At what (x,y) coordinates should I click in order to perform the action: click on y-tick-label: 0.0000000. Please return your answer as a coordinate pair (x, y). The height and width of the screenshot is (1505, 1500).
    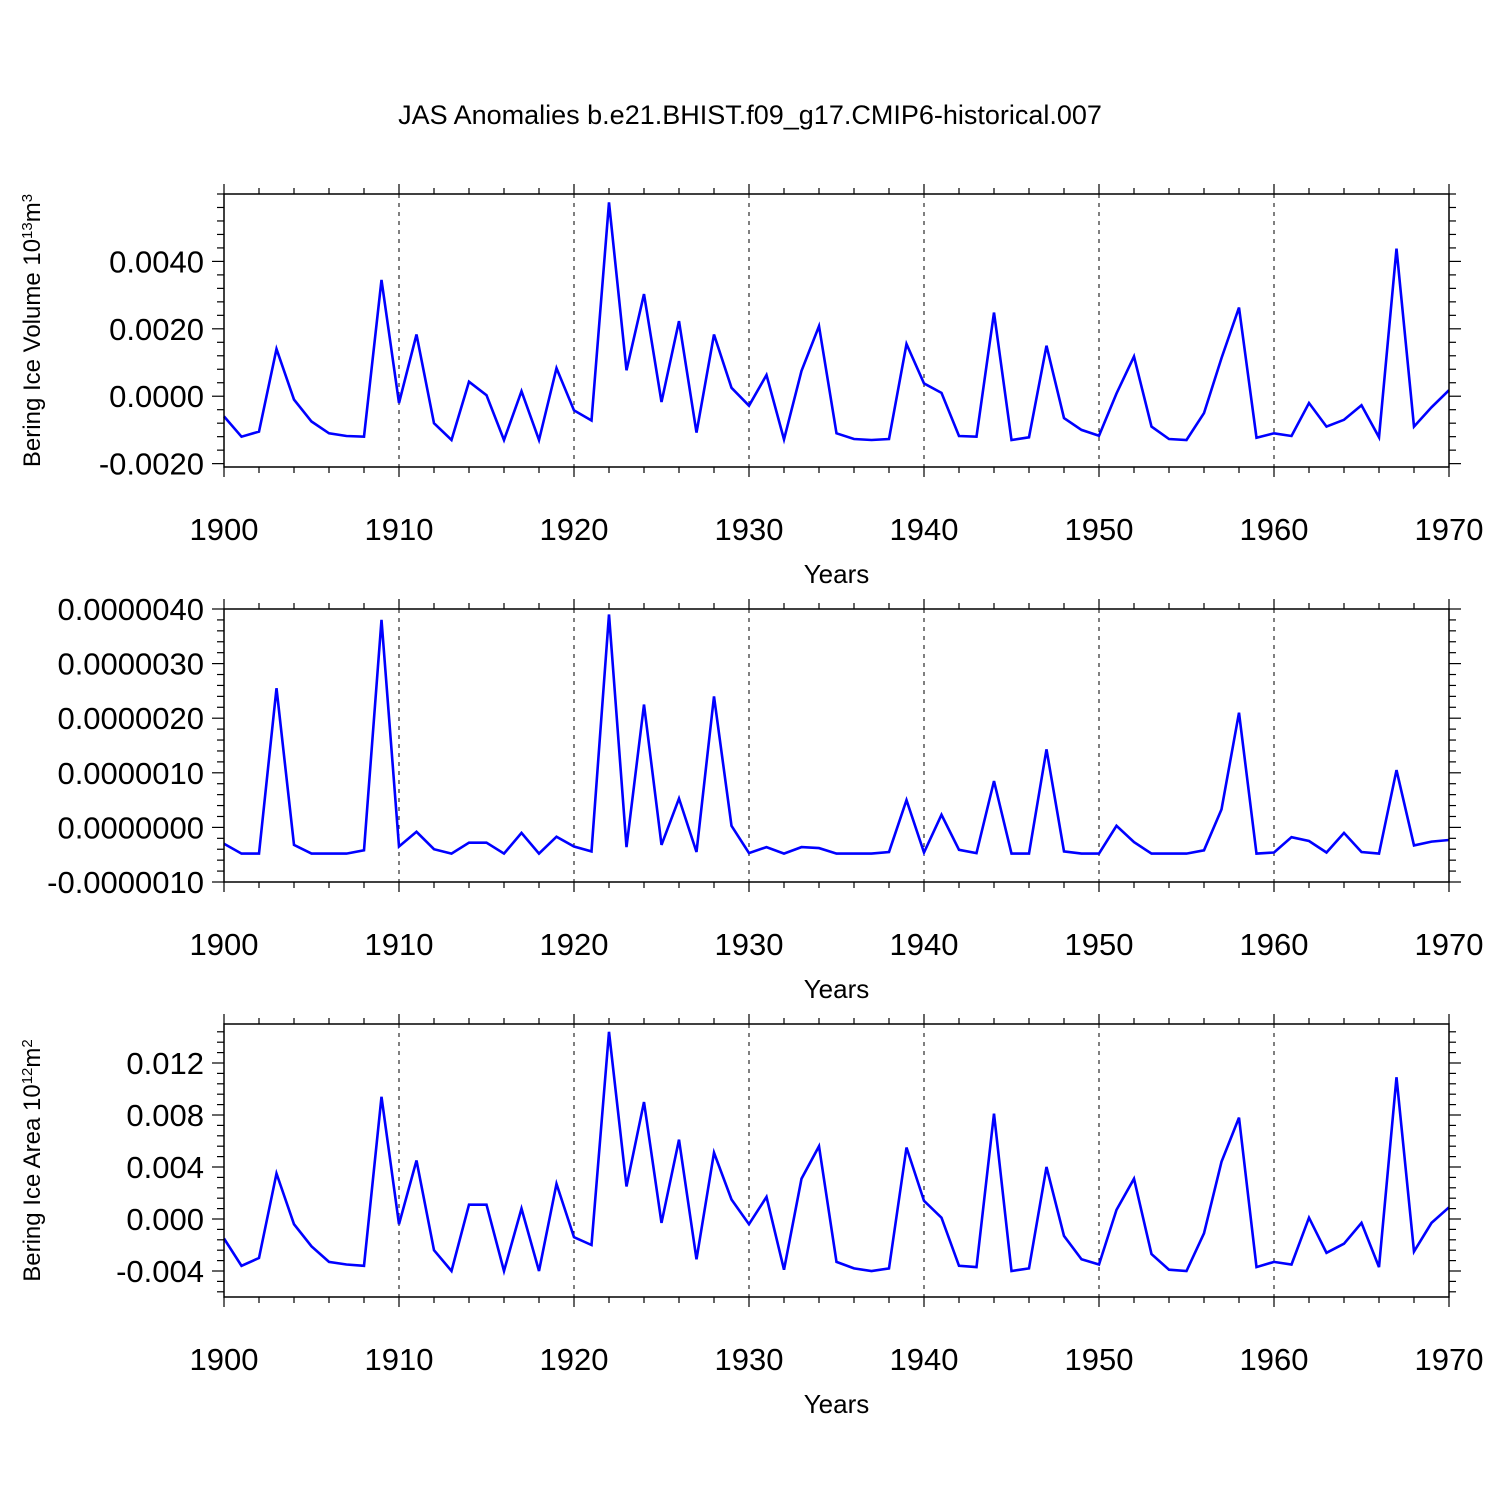
    Looking at the image, I should click on (130, 827).